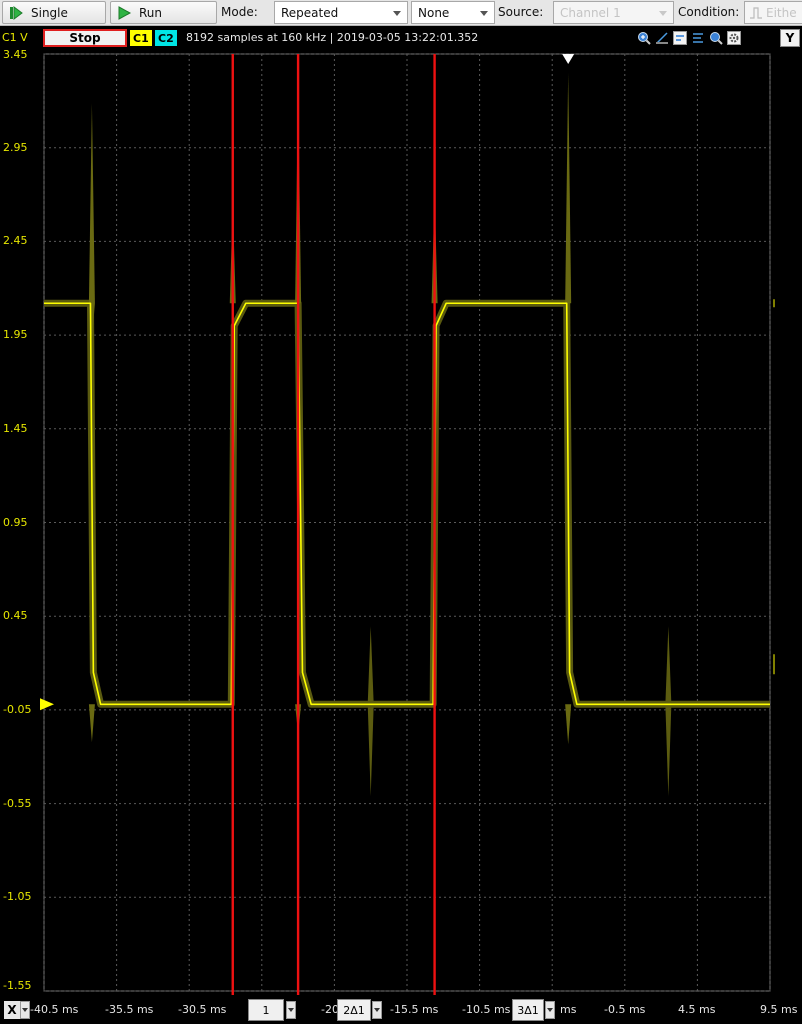 This screenshot has height=1024, width=802. What do you see at coordinates (528, 1010) in the screenshot?
I see `cursor-3-value: 3Δ1` at bounding box center [528, 1010].